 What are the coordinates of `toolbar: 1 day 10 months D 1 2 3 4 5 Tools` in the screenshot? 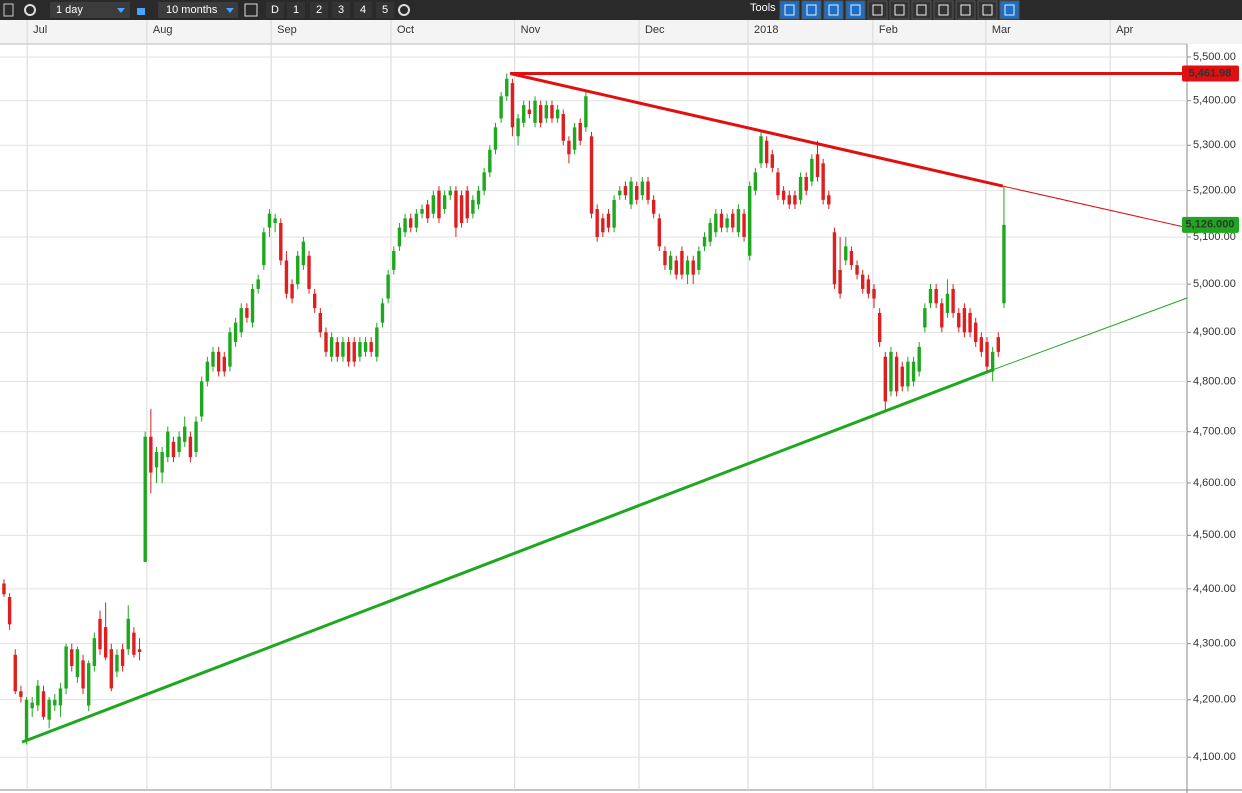 It's located at (621, 10).